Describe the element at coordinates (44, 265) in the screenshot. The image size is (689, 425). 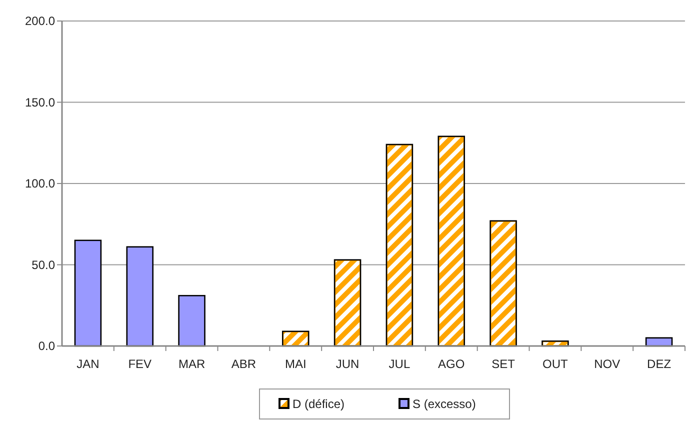
I see `y-tick-label: 50.0` at that location.